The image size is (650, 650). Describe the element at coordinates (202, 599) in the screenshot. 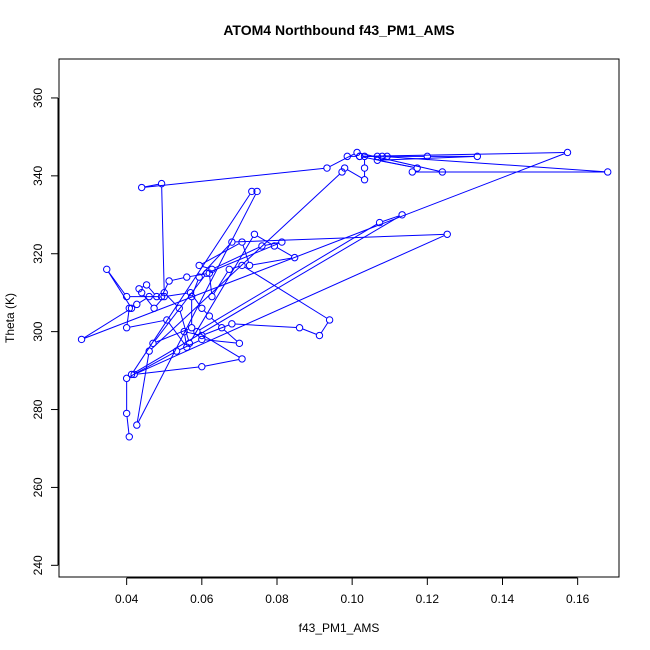

I see `x-tick-label: 0.06` at that location.